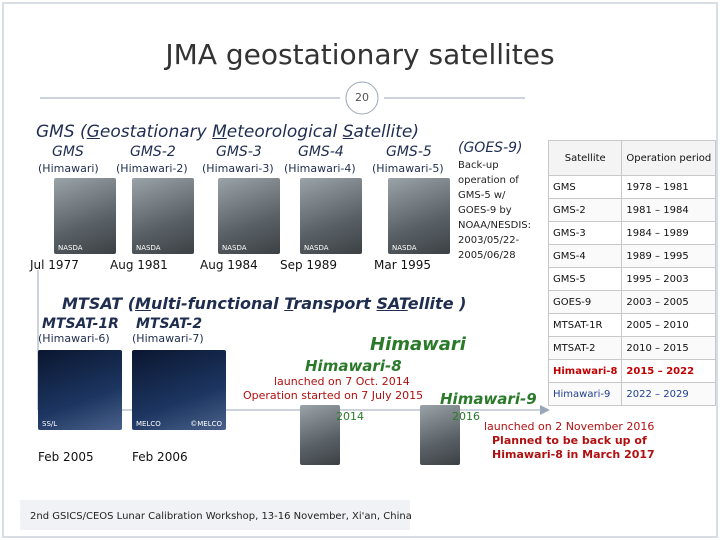  Describe the element at coordinates (585, 325) in the screenshot. I see `table-cell: MTSAT-1R` at that location.